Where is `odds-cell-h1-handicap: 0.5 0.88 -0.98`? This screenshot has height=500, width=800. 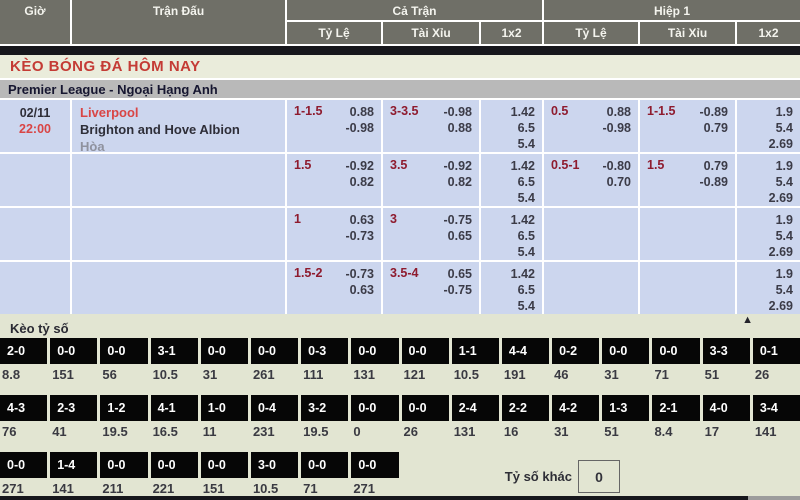
odds-cell-h1-handicap: 0.5 0.88 -0.98 is located at coordinates (591, 126).